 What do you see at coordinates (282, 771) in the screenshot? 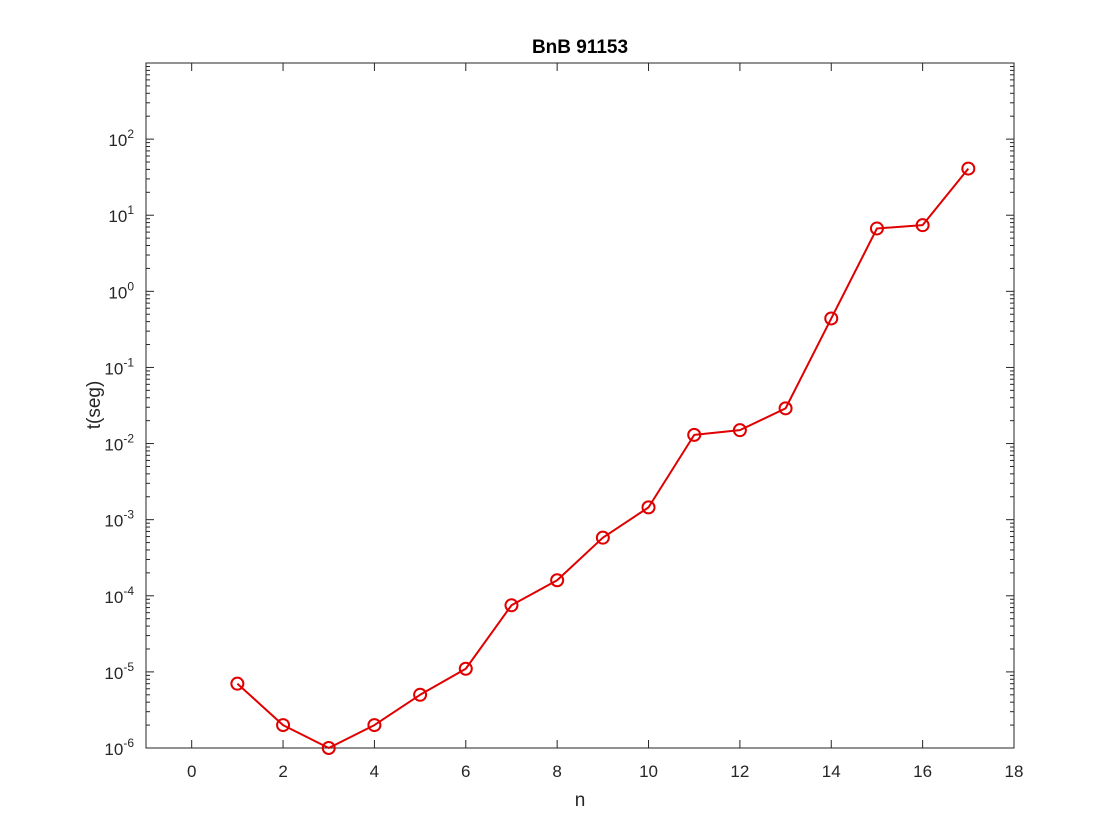
I see `x-tick-label: 2` at bounding box center [282, 771].